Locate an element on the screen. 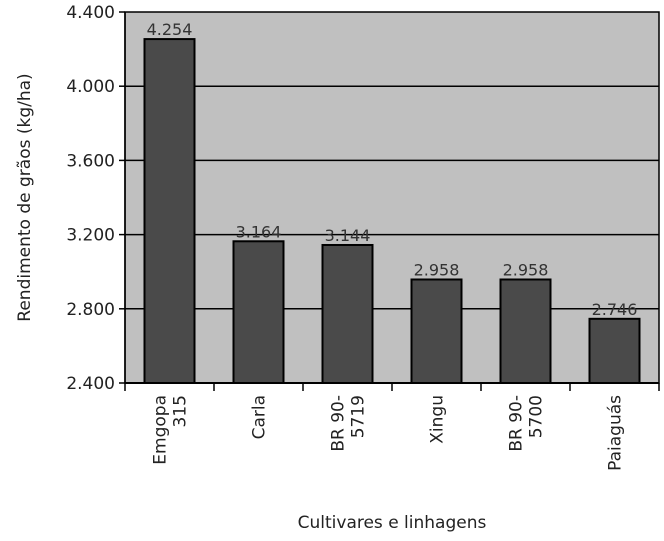  x-category-label-line: 5719 is located at coordinates (359, 416).